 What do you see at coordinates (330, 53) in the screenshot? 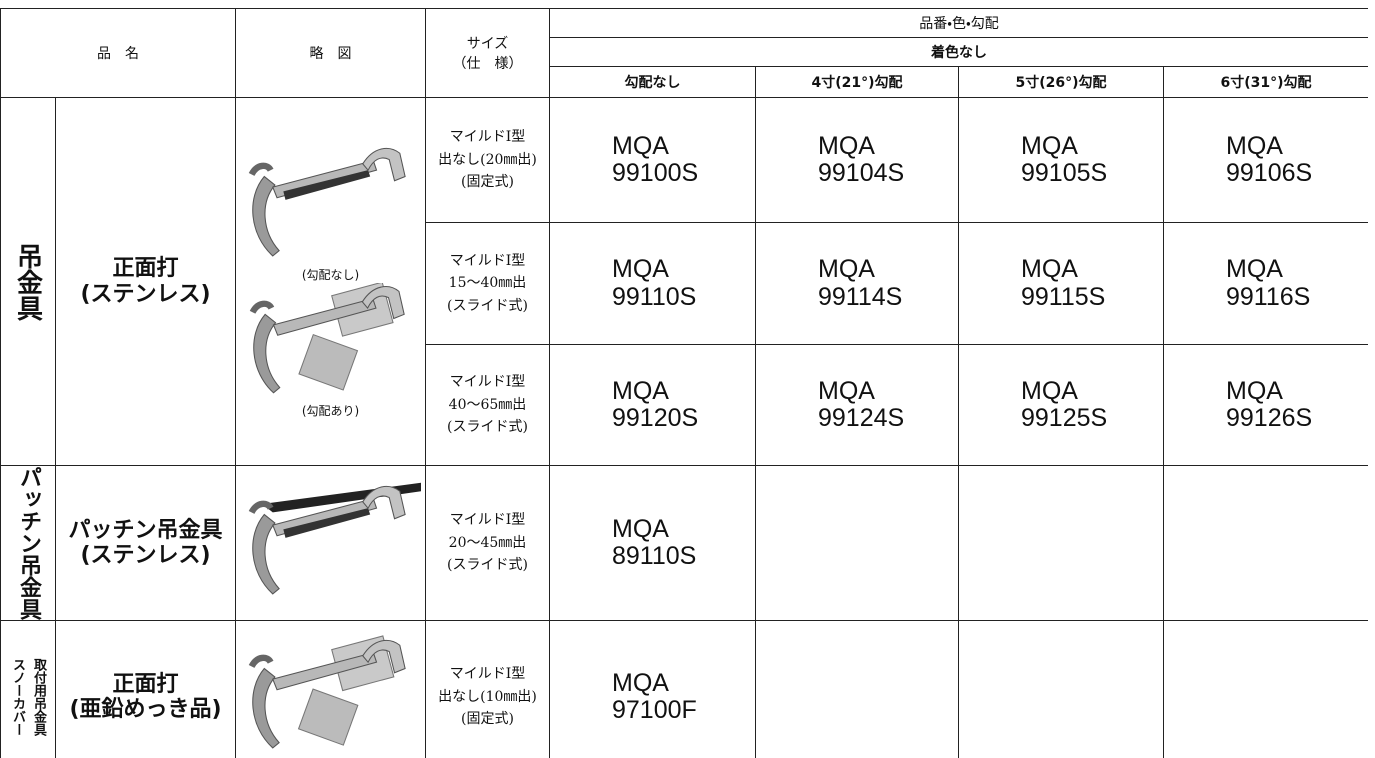
I see `diagram-header: 略 図` at bounding box center [330, 53].